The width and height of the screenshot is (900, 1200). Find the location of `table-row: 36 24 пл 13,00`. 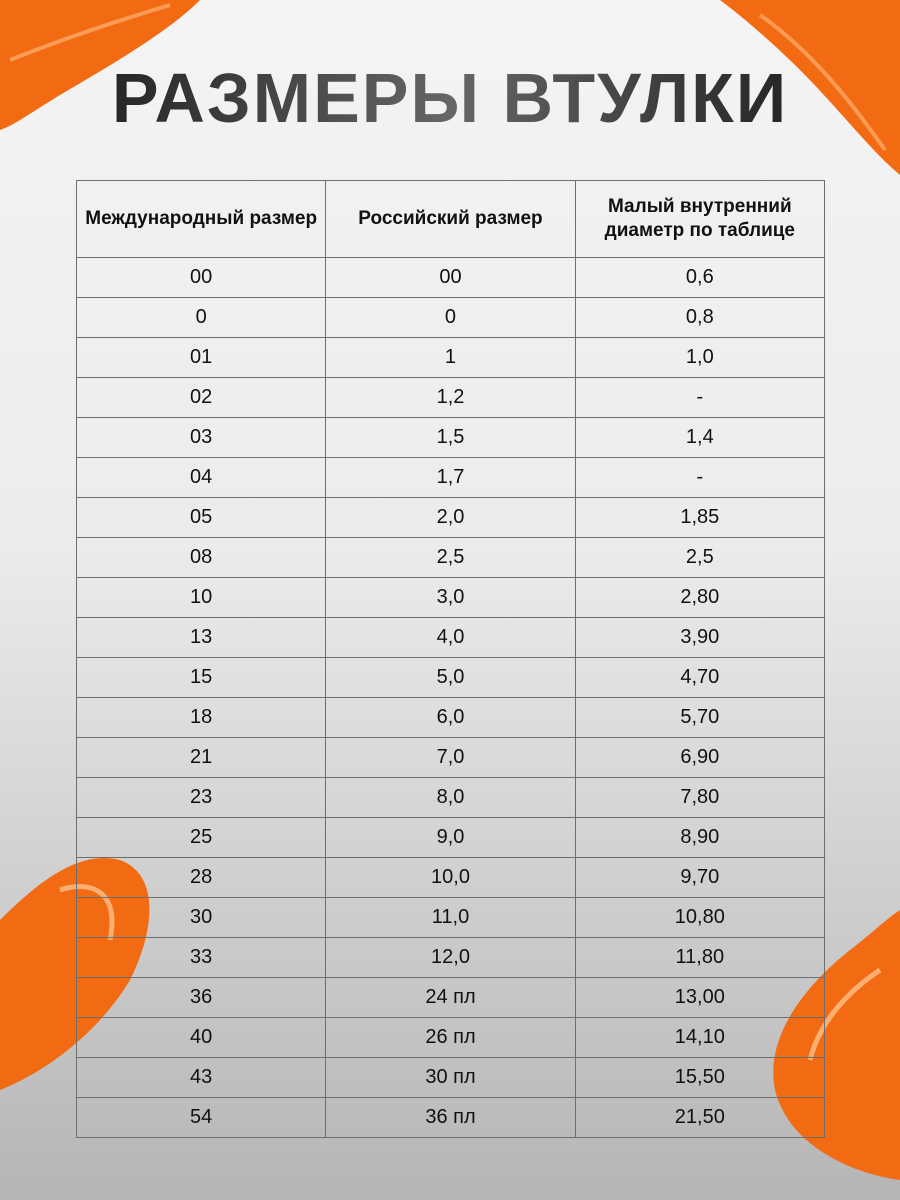

table-row: 36 24 пл 13,00 is located at coordinates (450, 997).